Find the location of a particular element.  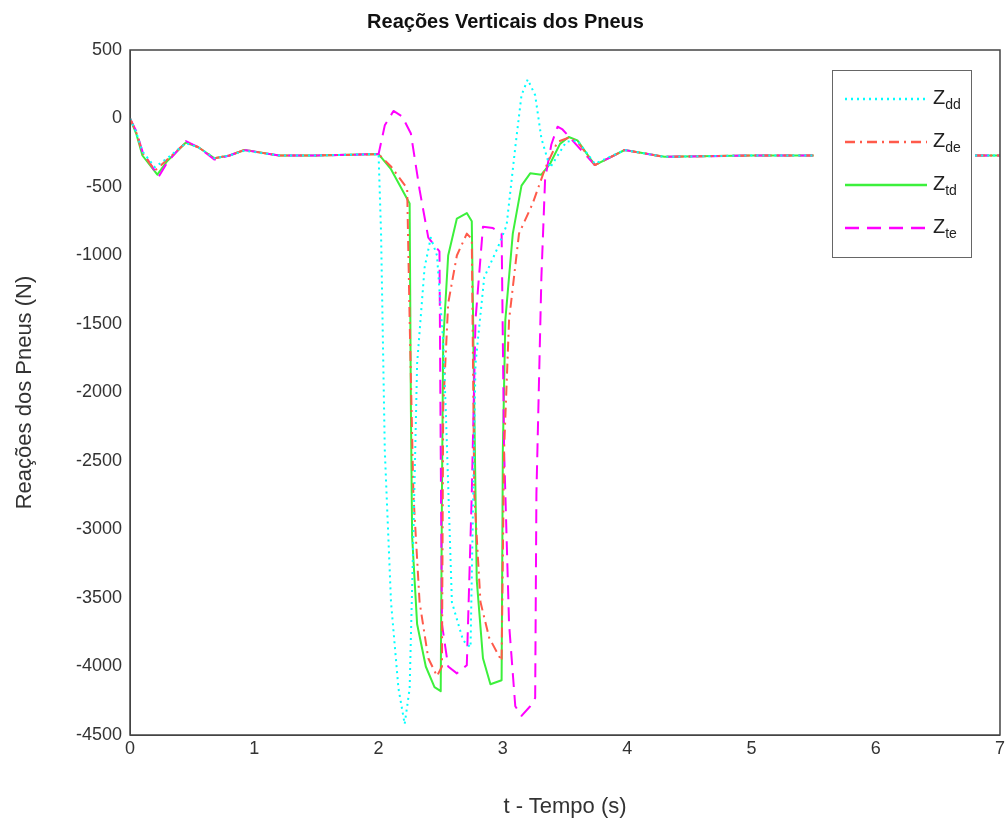

x-tick-label: 7 is located at coordinates (999, 747).